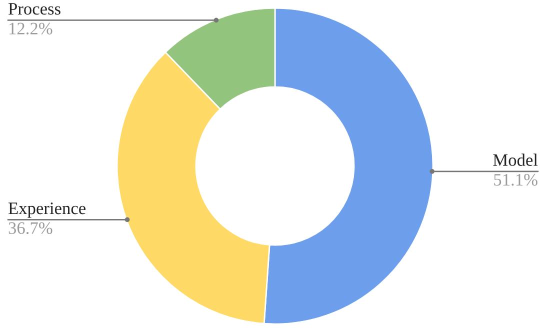 This screenshot has width=550, height=333. I want to click on data-label: 12.2%, so click(31, 28).